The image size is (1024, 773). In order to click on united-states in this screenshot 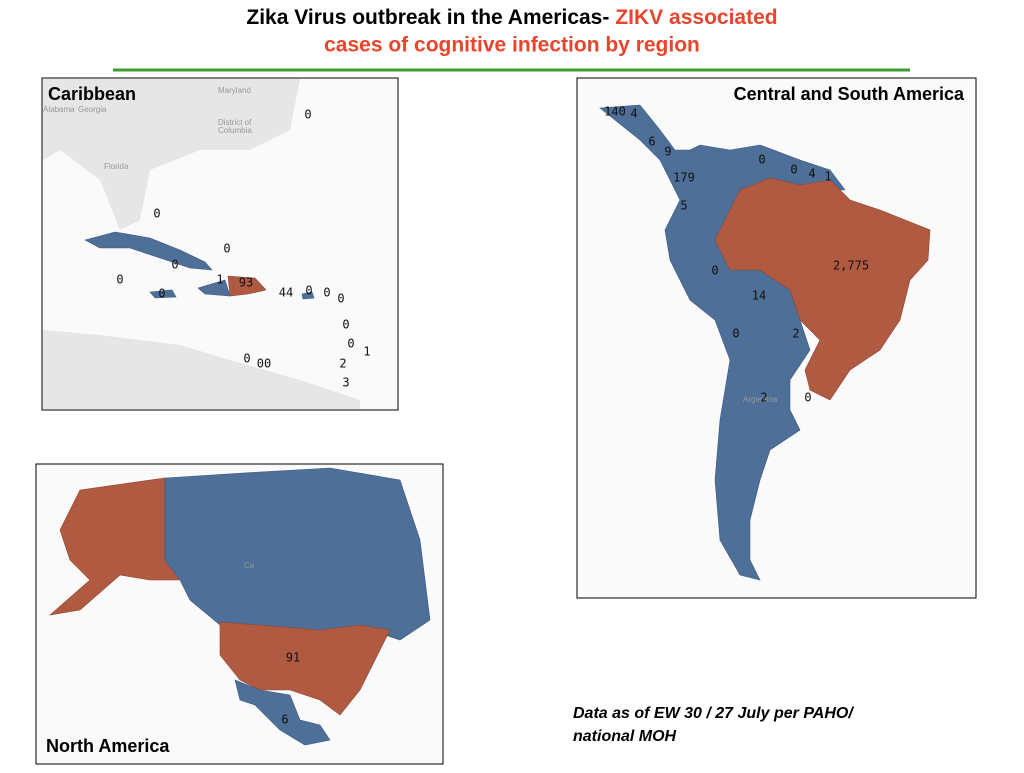, I will do `click(305, 668)`.